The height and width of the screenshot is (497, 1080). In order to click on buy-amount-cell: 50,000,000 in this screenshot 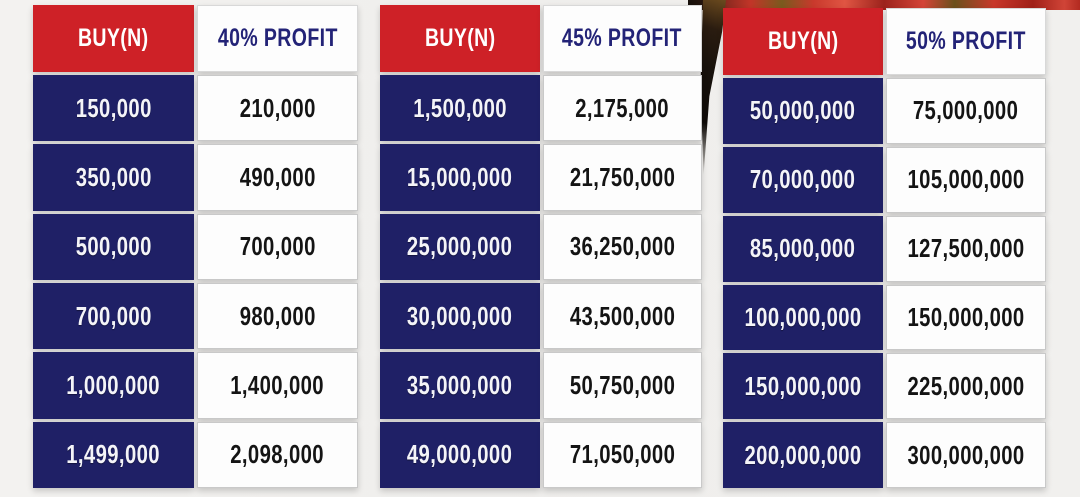, I will do `click(803, 111)`.